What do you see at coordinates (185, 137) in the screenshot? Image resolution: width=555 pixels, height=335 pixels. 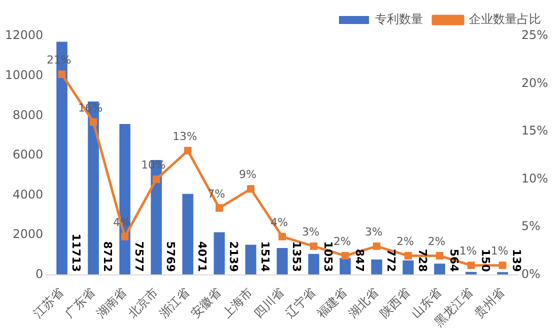 I see `data-label: 13%` at bounding box center [185, 137].